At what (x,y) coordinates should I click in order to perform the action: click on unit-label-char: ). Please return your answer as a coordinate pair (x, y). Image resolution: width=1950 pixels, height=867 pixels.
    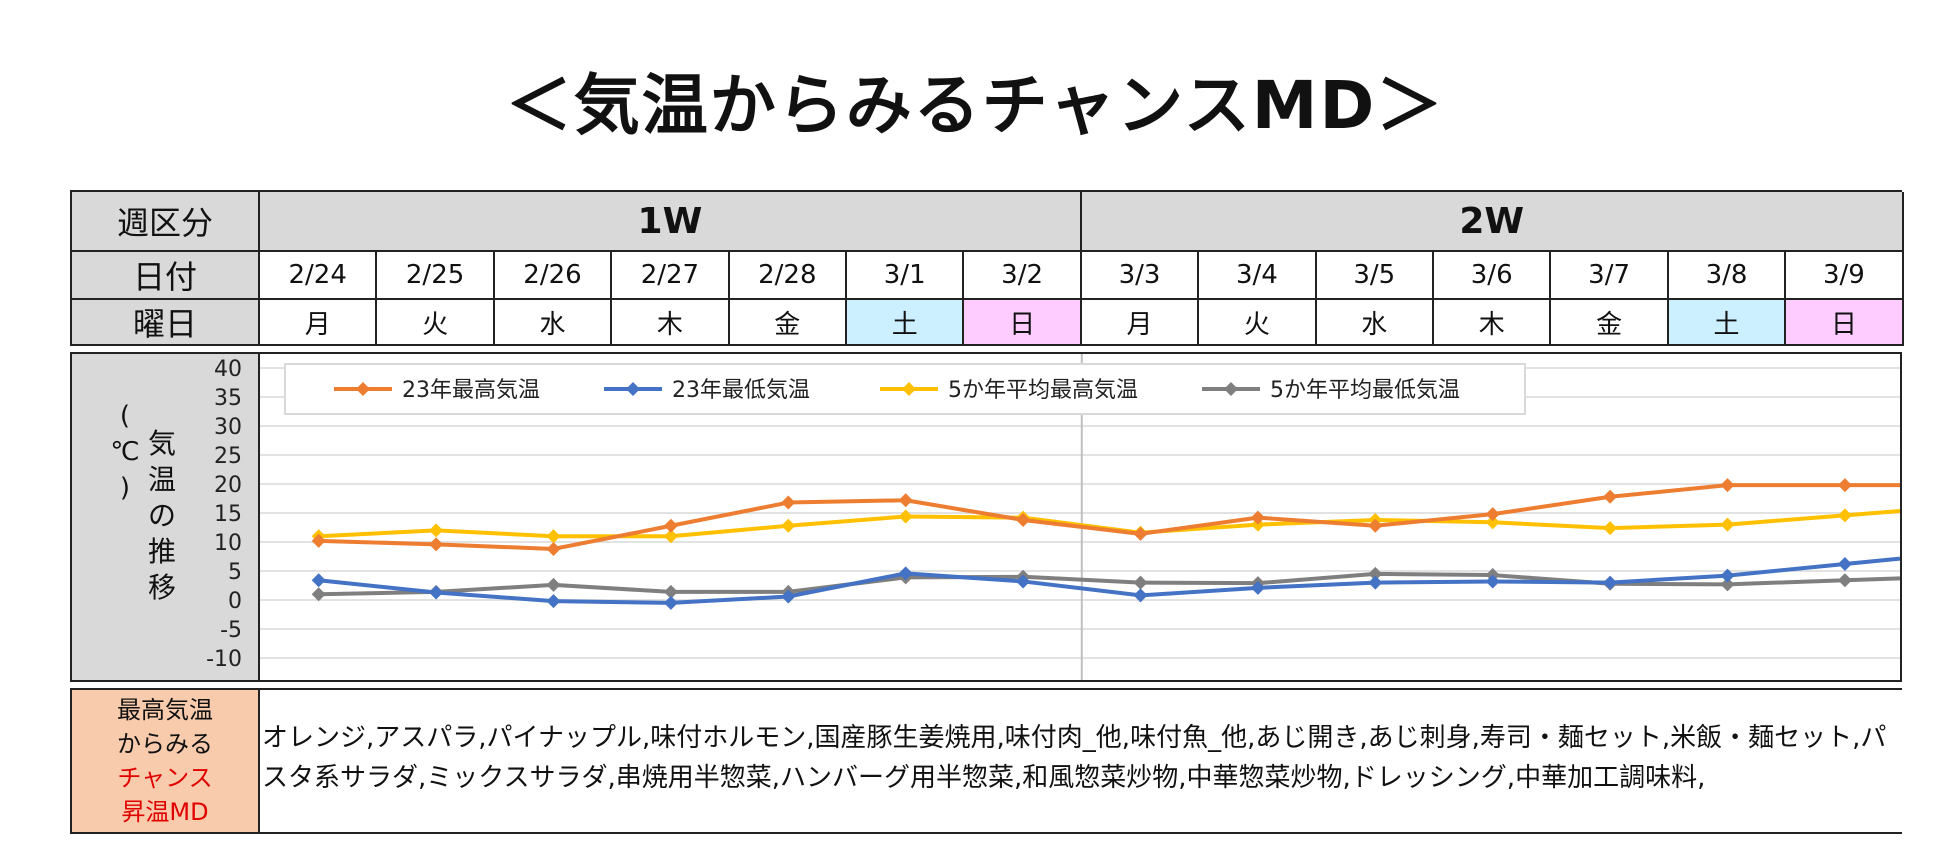
    Looking at the image, I should click on (125, 488).